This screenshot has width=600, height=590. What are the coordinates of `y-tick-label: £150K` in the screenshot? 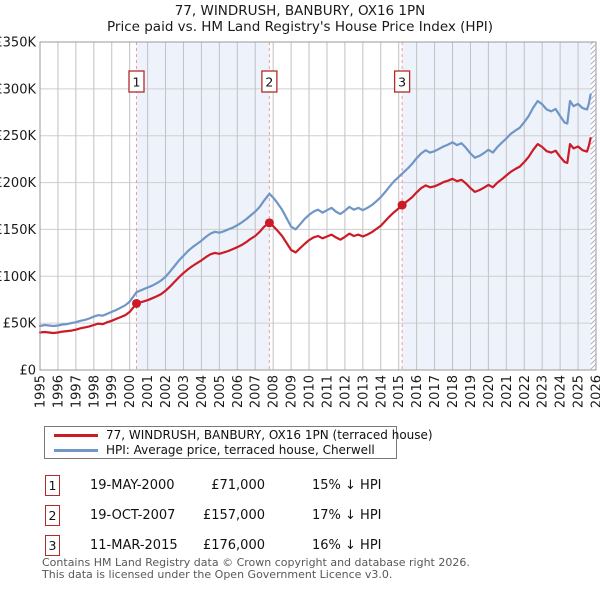 It's located at (18, 230).